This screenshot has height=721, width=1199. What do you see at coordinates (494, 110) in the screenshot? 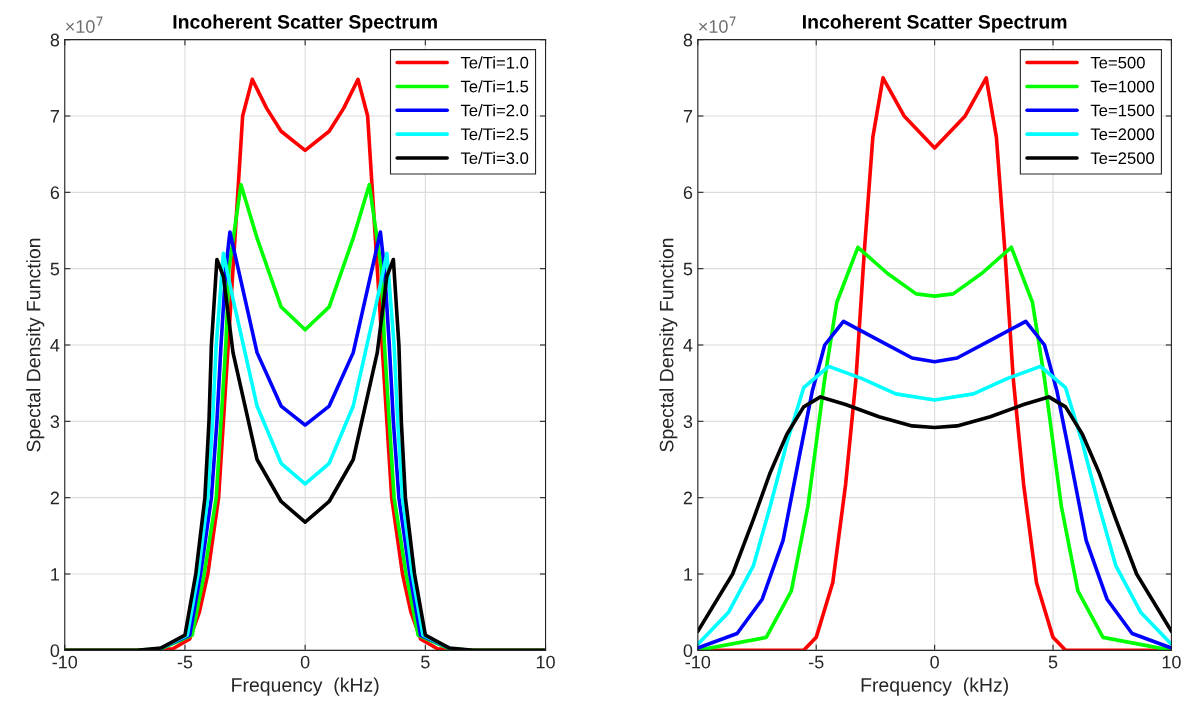
I see `legend-label: Te/Ti=2.0` at bounding box center [494, 110].